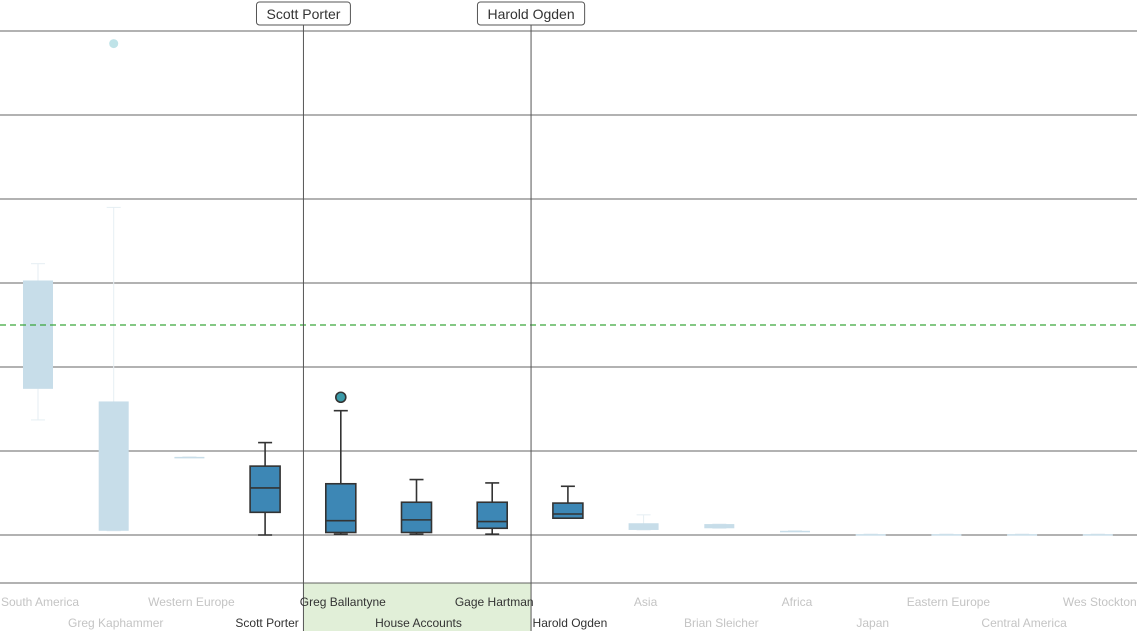 Image resolution: width=1137 pixels, height=631 pixels. What do you see at coordinates (1024, 623) in the screenshot?
I see `x-tick-label: Central America` at bounding box center [1024, 623].